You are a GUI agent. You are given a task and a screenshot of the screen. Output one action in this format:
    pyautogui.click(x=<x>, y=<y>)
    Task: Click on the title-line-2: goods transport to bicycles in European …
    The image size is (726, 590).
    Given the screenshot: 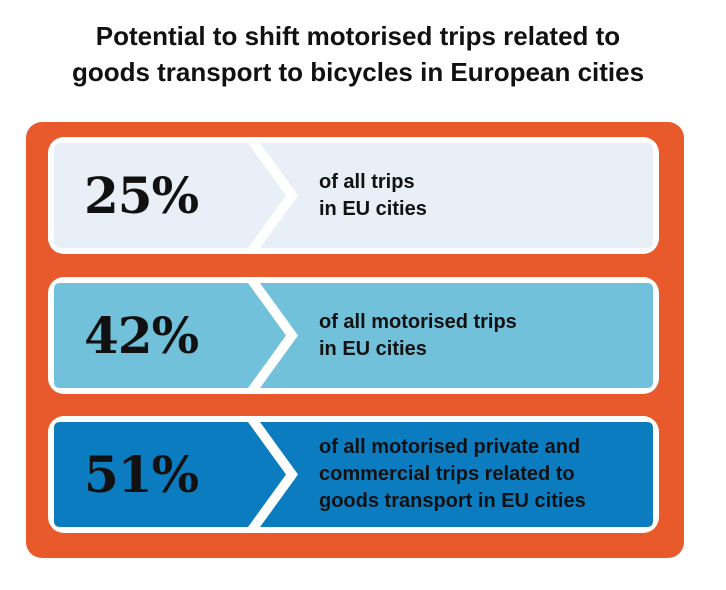 What is the action you would take?
    pyautogui.click(x=358, y=72)
    